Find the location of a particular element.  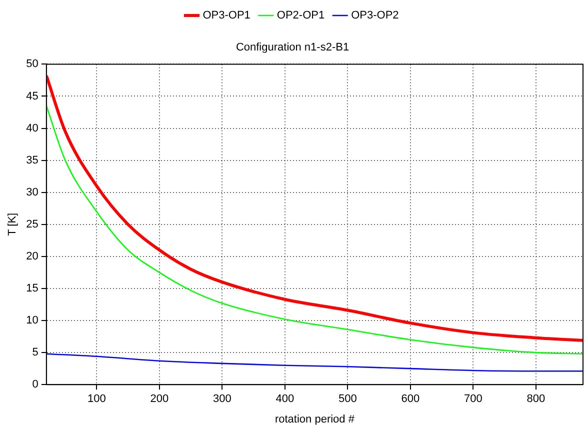

x-tick-label: 100 is located at coordinates (96, 399).